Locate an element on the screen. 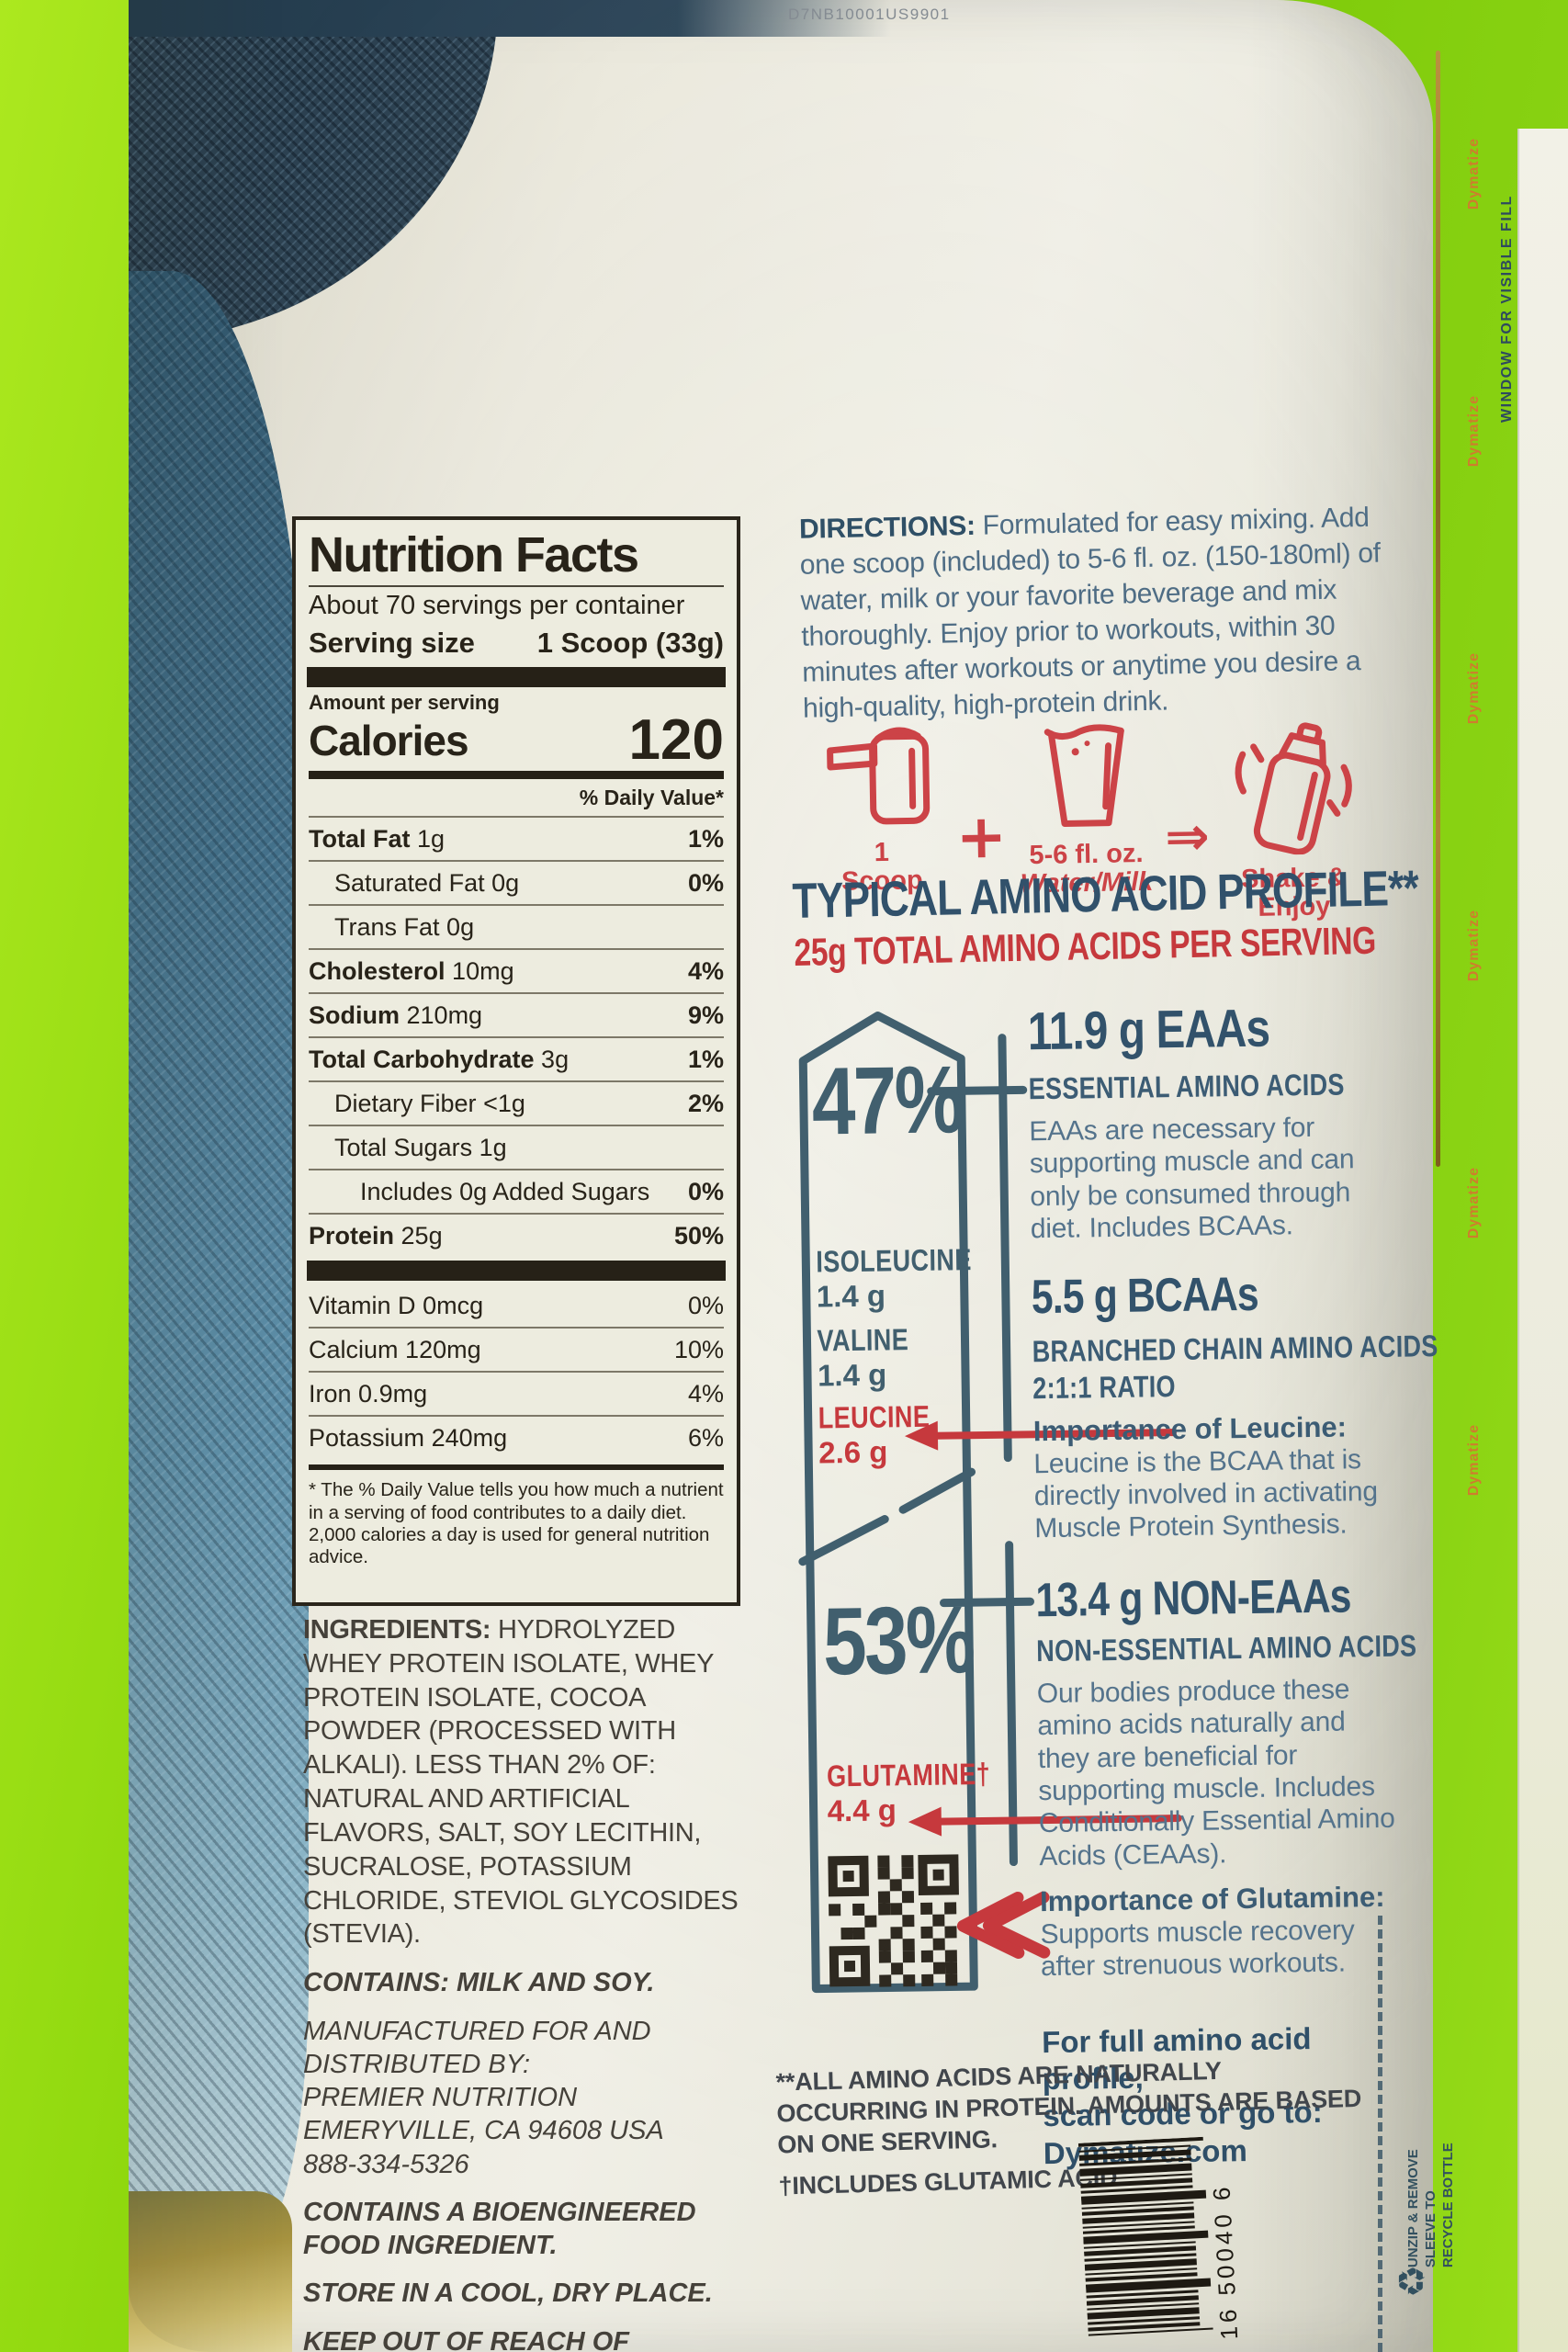  nutrient-name-text: Calcium is located at coordinates (354, 1350).